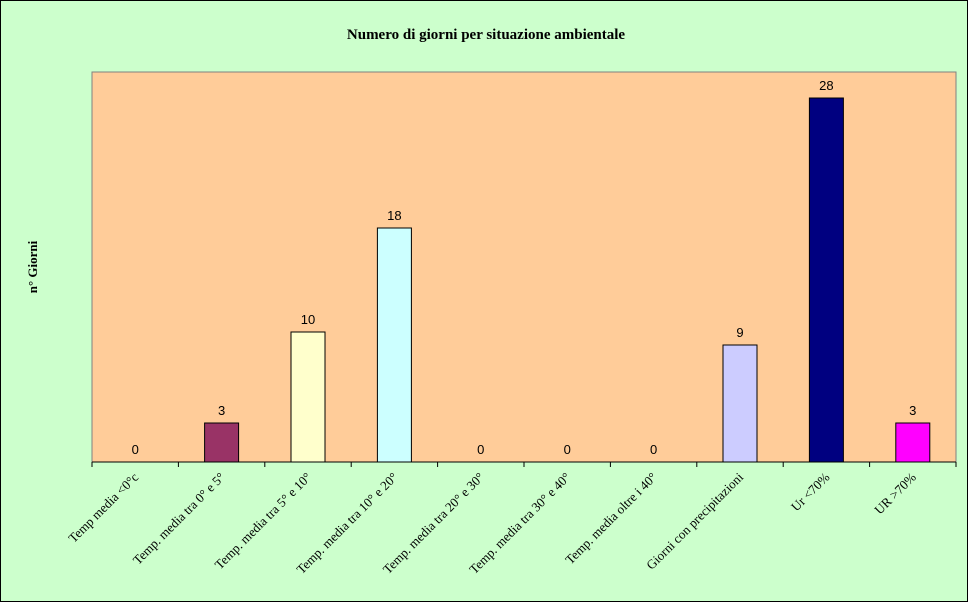 Image resolution: width=970 pixels, height=604 pixels. What do you see at coordinates (519, 523) in the screenshot?
I see `x-tick-label: Temp. media tra 30° e 40°` at bounding box center [519, 523].